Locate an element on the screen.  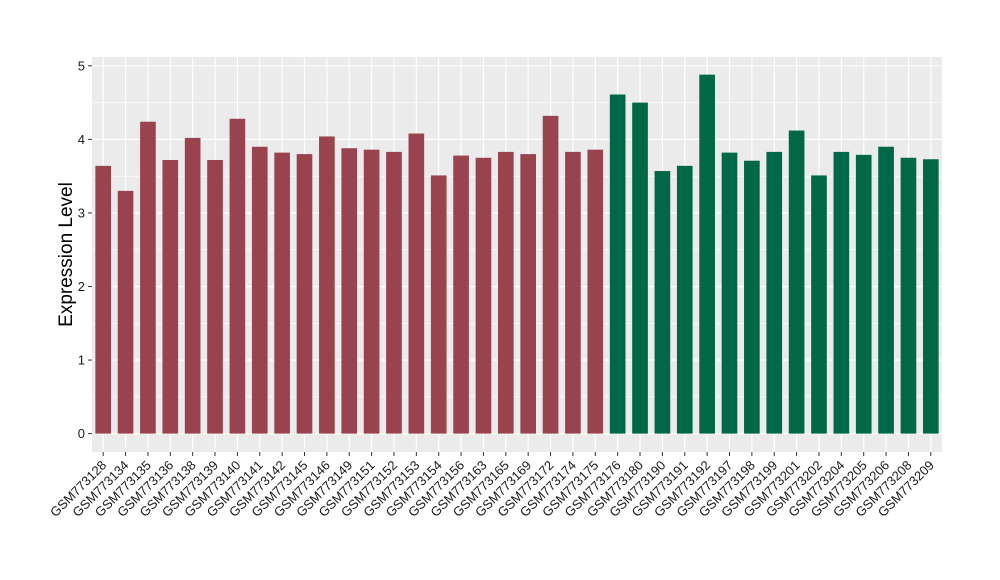
bar-GSM773191 is located at coordinates (684, 299).